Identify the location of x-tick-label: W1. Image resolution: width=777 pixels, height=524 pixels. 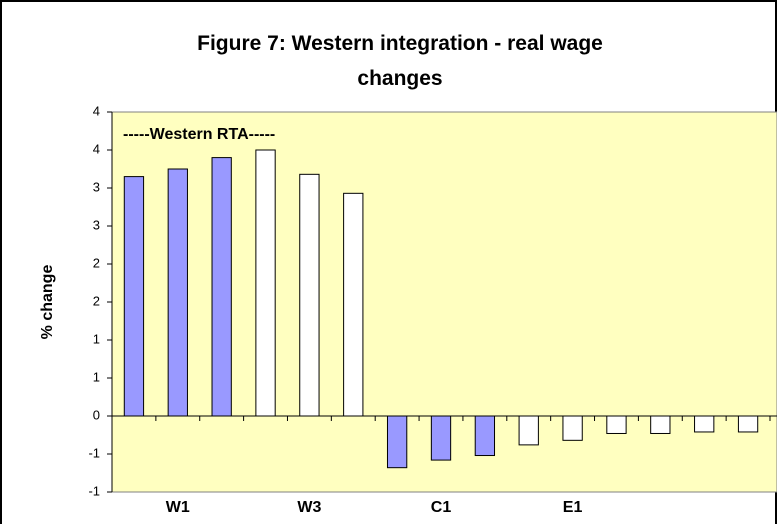
(178, 507).